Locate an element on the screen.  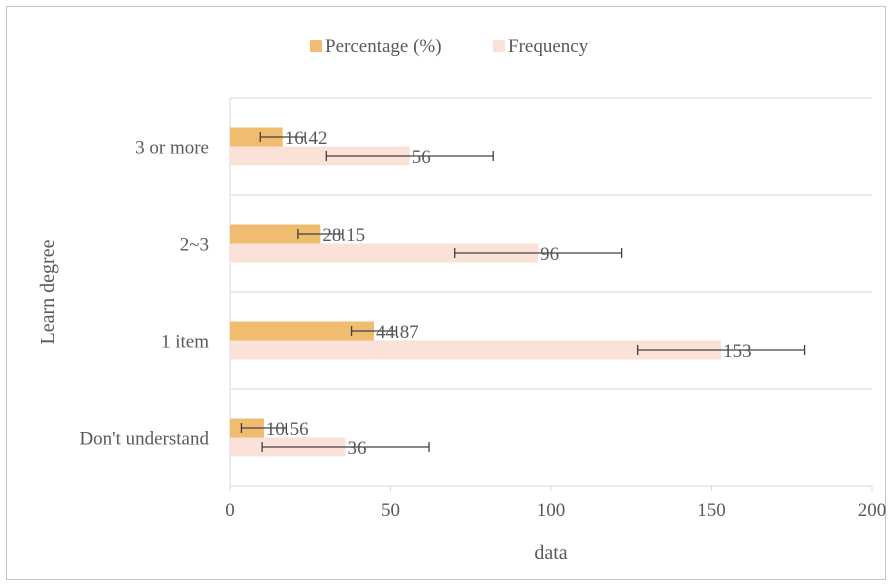
legend-label: Frequency is located at coordinates (548, 46).